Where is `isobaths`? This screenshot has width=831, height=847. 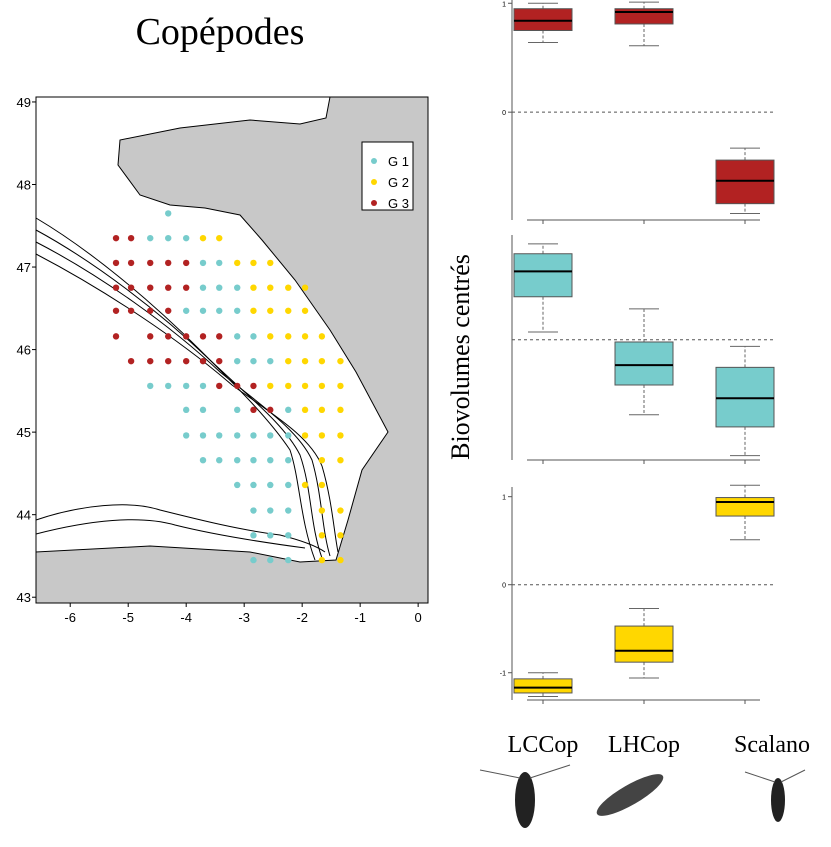
isobaths is located at coordinates (187, 389).